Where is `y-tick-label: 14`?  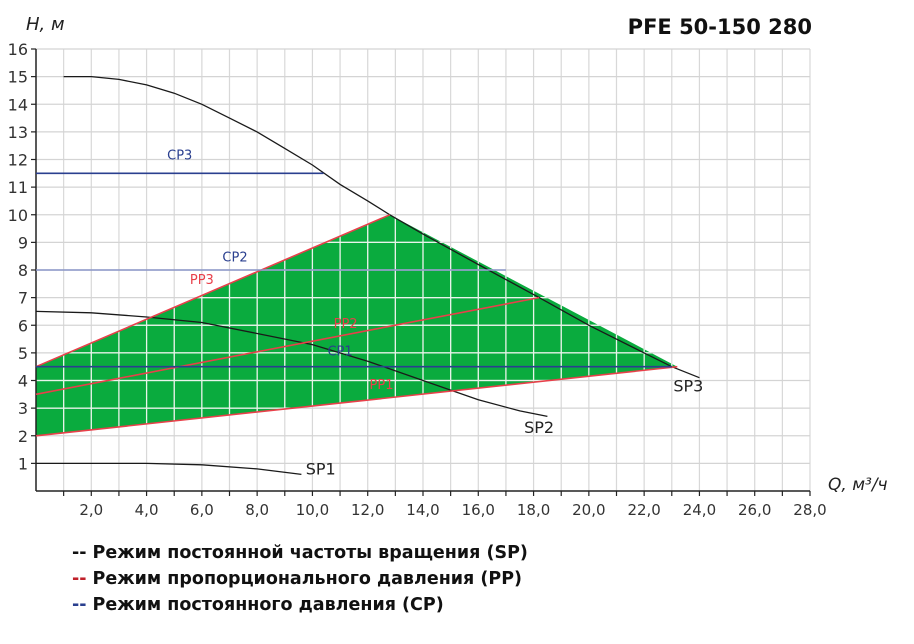 y-tick-label: 14 is located at coordinates (18, 104).